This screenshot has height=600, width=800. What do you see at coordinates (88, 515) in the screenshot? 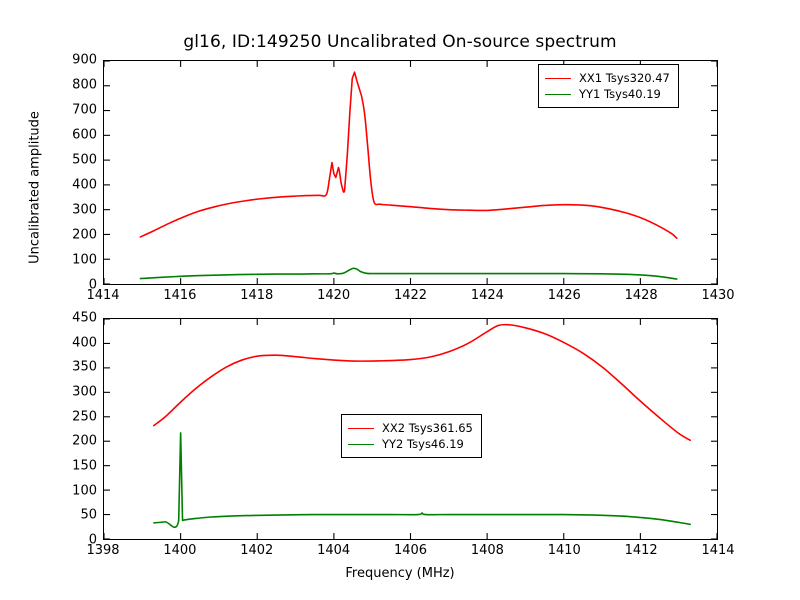
I see `y-tick-label: 50` at bounding box center [88, 515].